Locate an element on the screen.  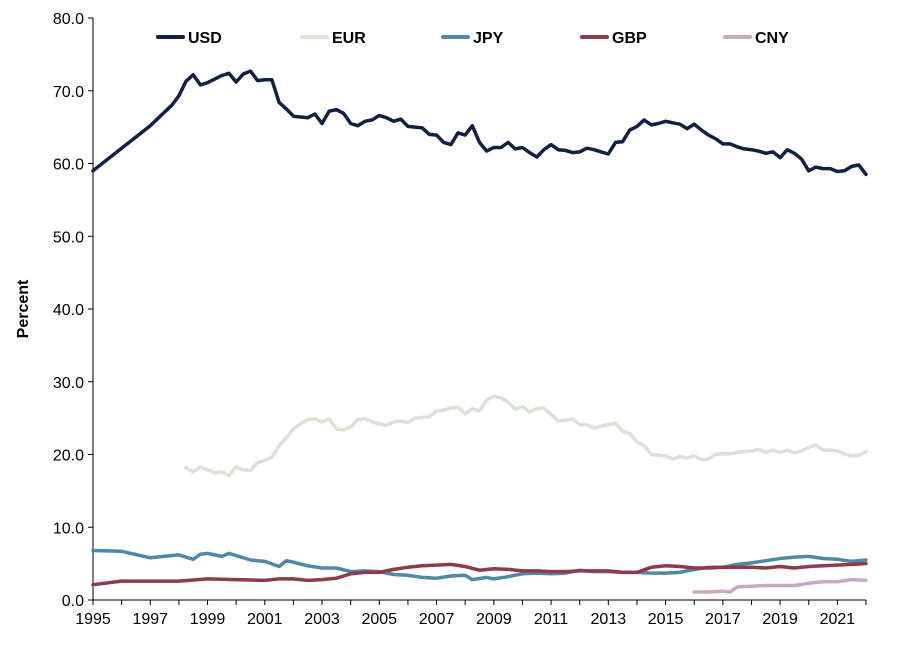
y-tick-label: 80.0 is located at coordinates (68, 19).